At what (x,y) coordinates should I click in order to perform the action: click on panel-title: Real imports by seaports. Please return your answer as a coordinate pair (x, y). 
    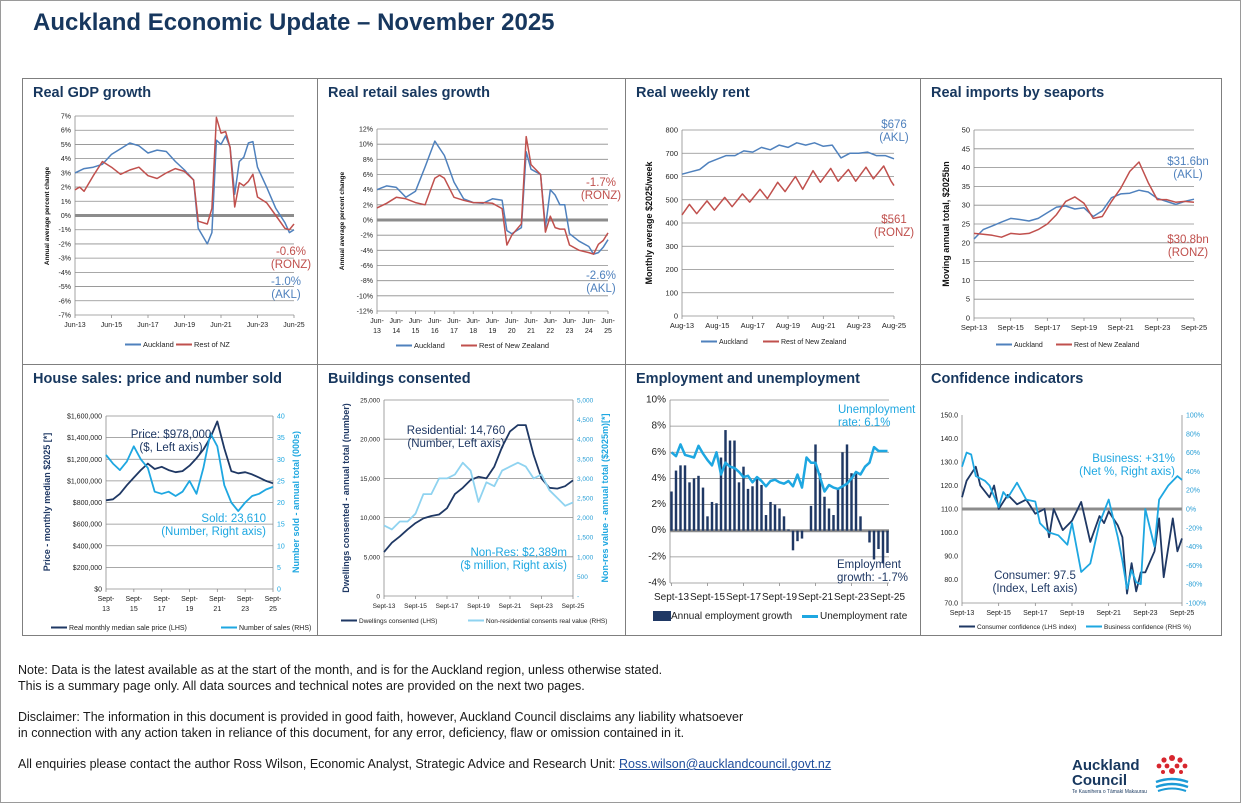
    Looking at the image, I should click on (1018, 93).